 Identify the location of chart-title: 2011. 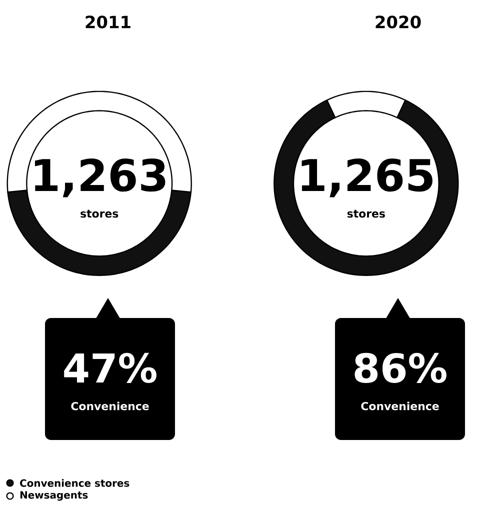
(108, 22).